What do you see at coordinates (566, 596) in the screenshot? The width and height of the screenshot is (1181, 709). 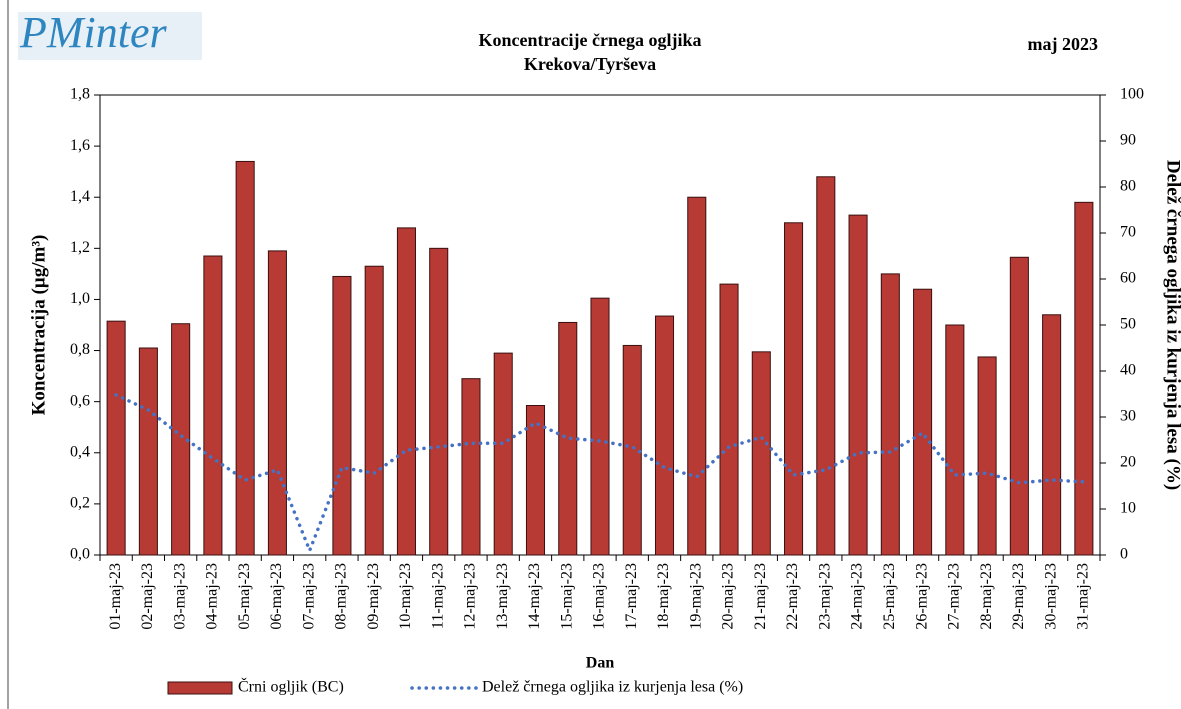 I see `x-tick-label: 15-maj-23` at bounding box center [566, 596].